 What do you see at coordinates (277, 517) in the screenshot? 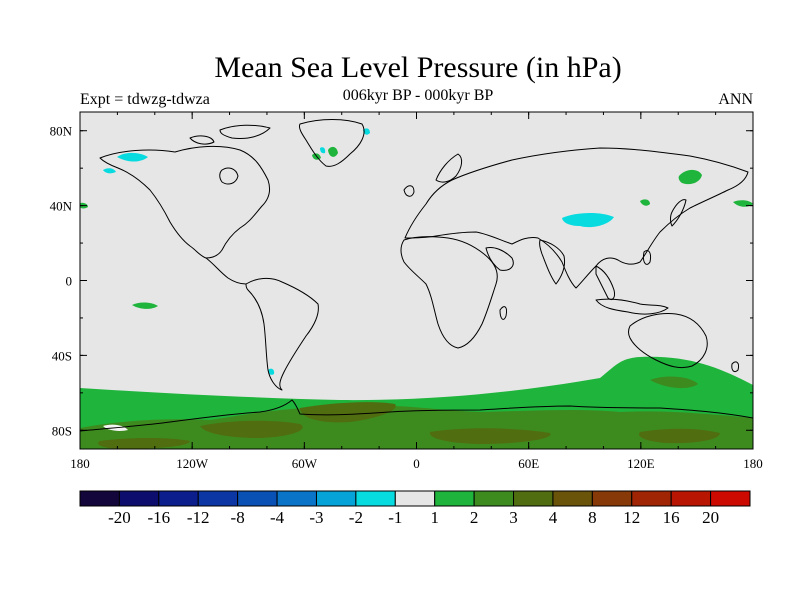
I see `colorbar-label: -4` at bounding box center [277, 517].